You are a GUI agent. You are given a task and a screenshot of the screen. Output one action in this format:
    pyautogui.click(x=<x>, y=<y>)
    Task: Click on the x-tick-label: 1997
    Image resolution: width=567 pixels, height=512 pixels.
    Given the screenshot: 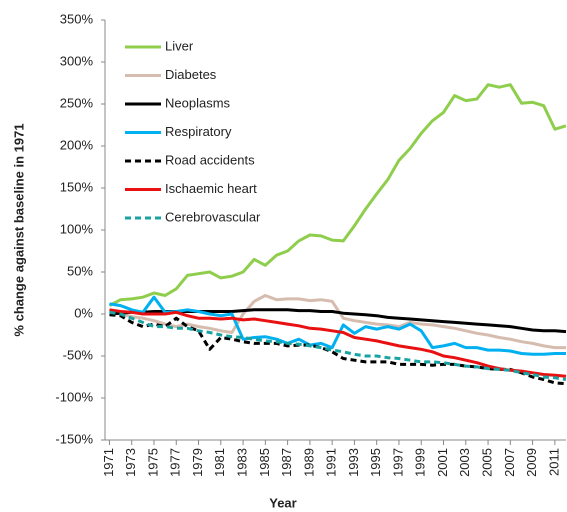 What is the action you would take?
    pyautogui.click(x=397, y=462)
    